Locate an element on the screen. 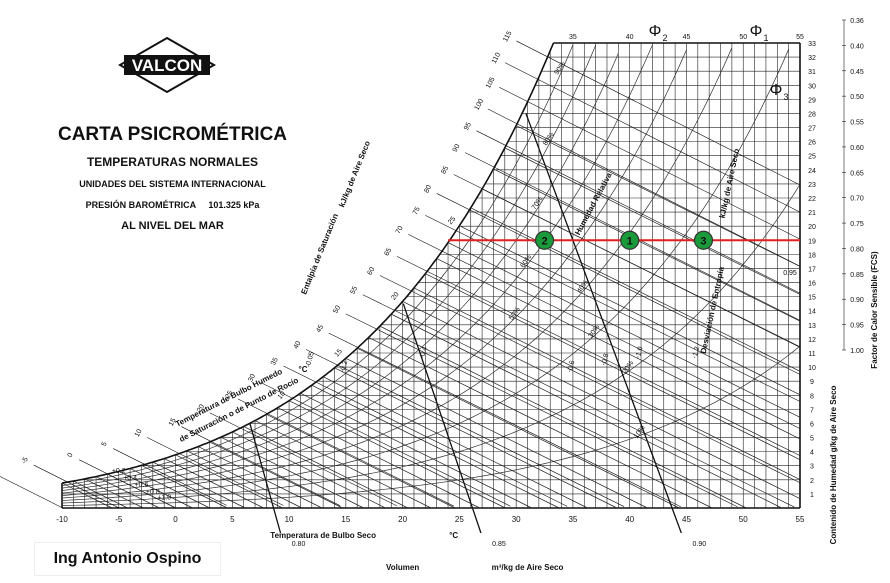  enthalpy-tick: -5 is located at coordinates (25, 460).